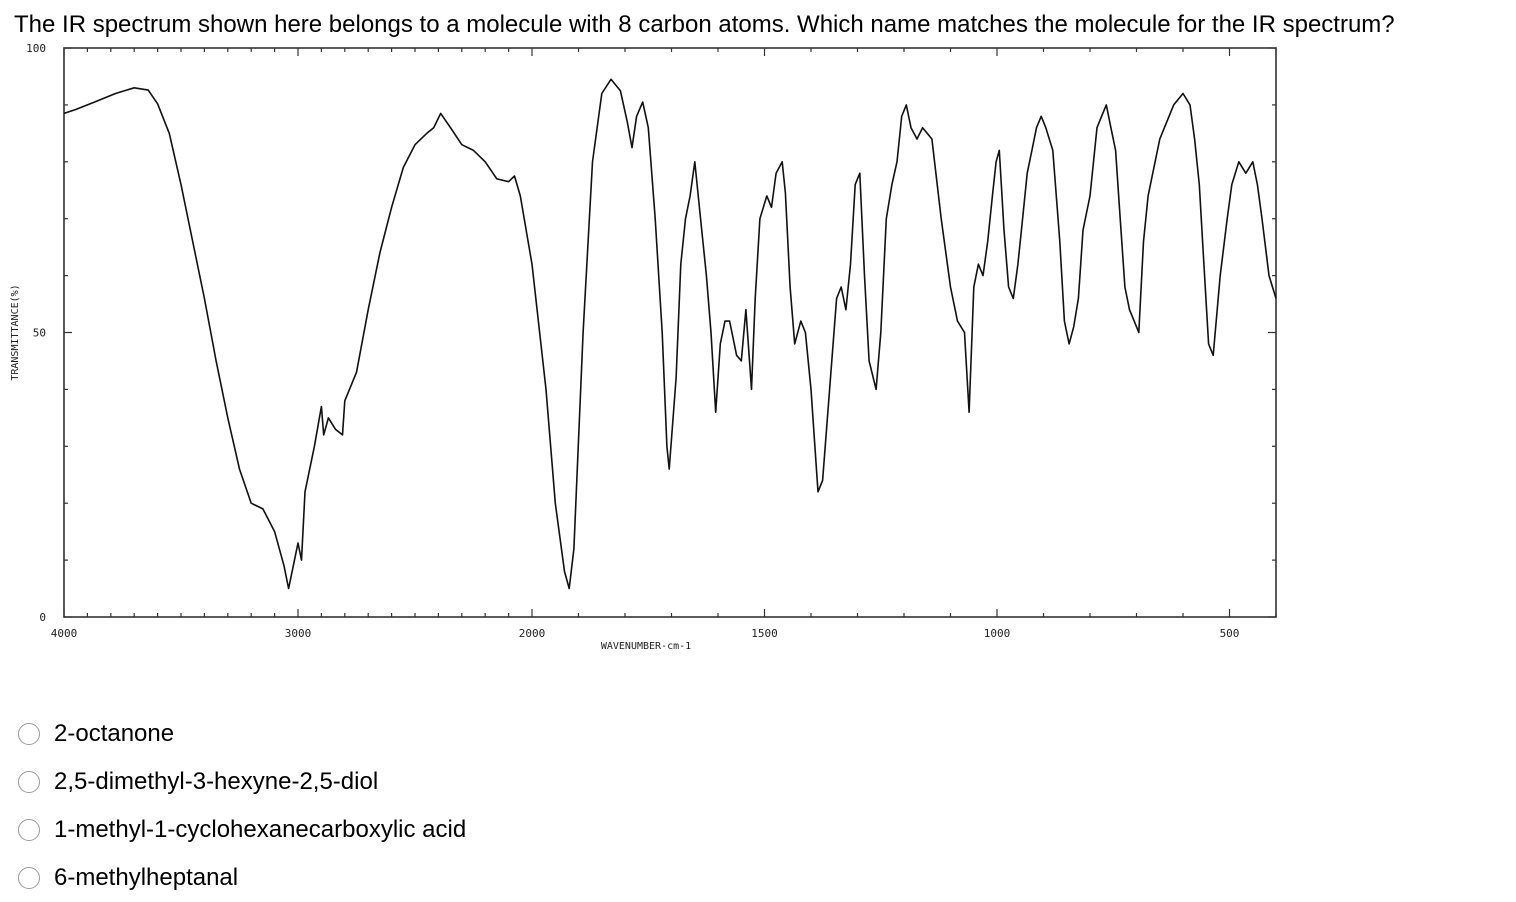  Describe the element at coordinates (242, 734) in the screenshot. I see `option-2-octanone: 2-octanone` at that location.